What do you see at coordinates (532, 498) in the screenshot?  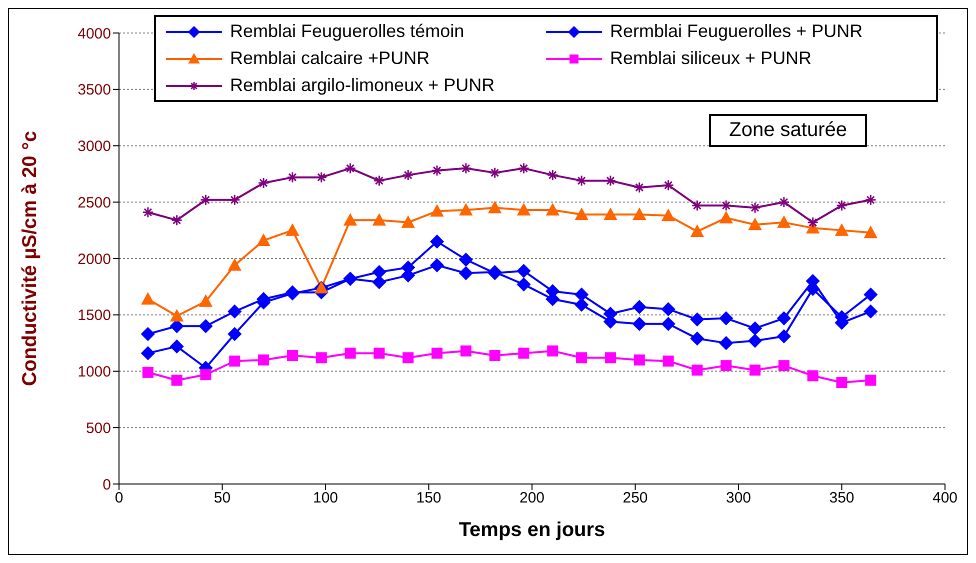 I see `x-tick-label: 200` at bounding box center [532, 498].